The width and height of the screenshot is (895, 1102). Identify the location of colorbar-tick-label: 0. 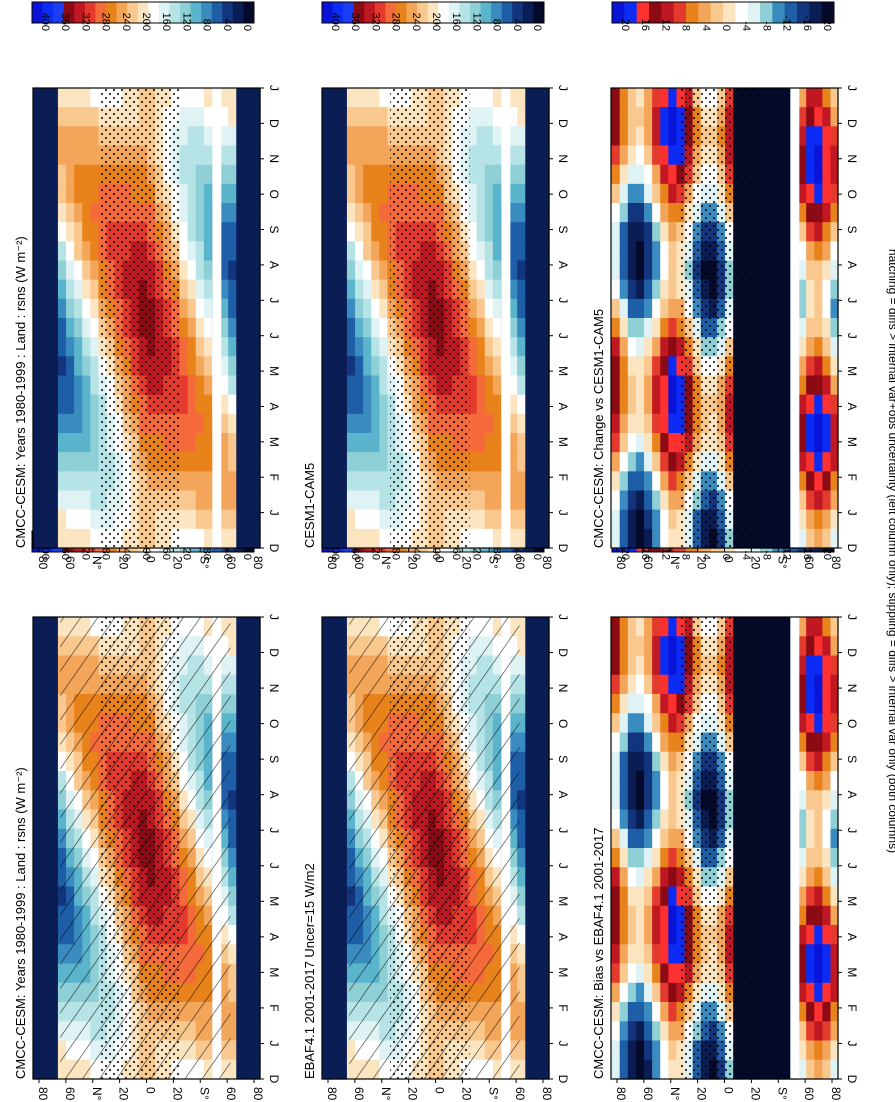
(726, 557).